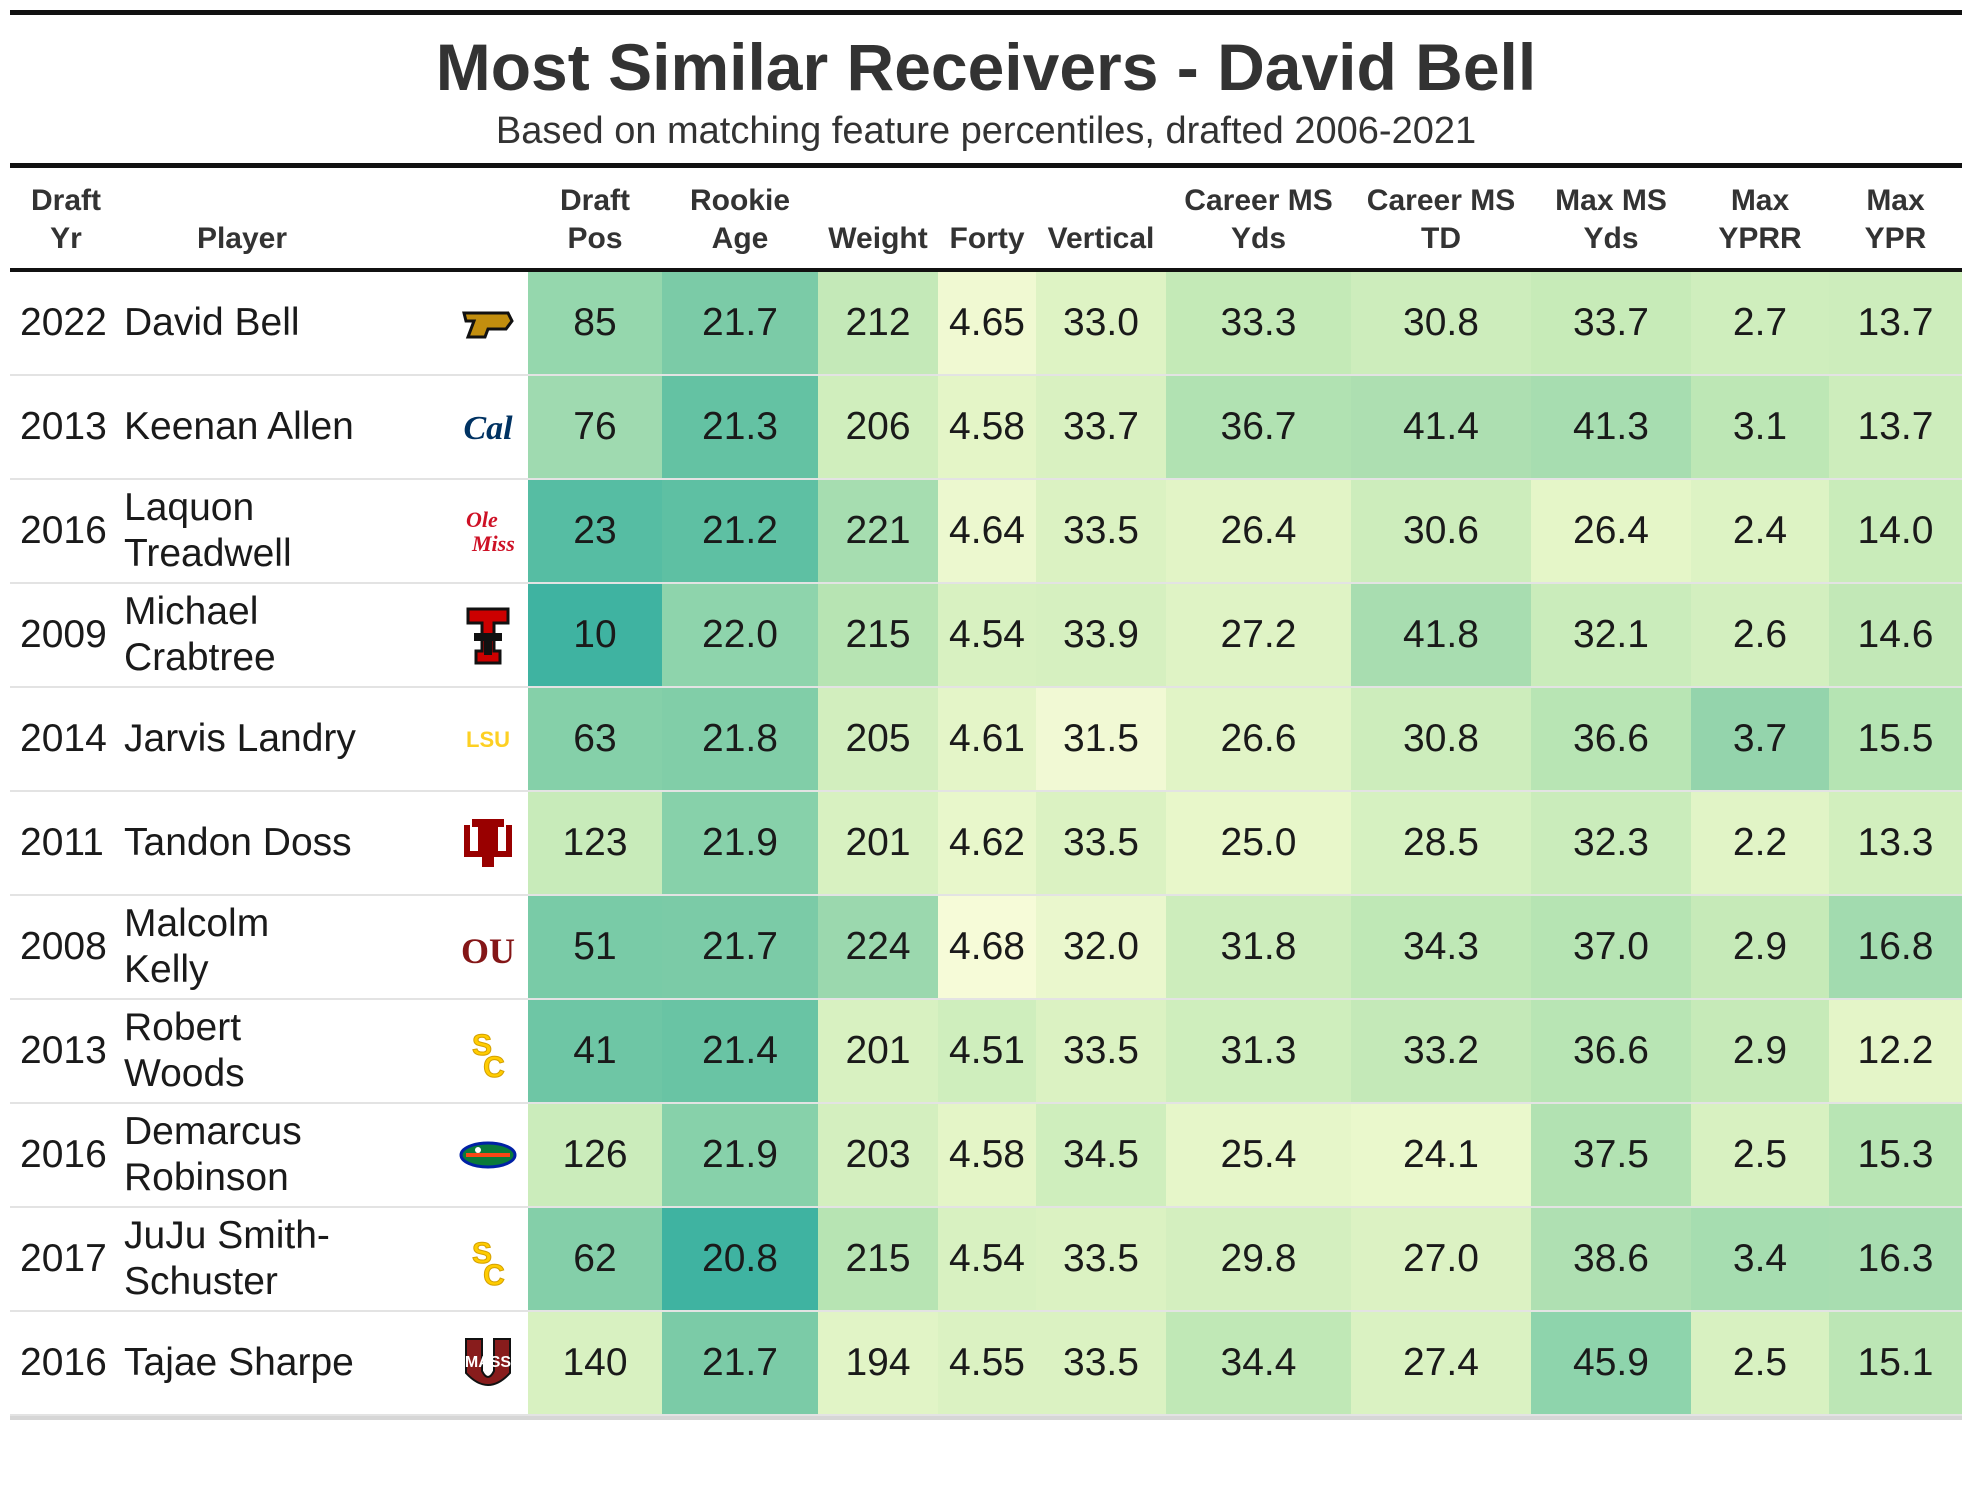 The height and width of the screenshot is (1507, 1972). Describe the element at coordinates (1441, 238) in the screenshot. I see `column-header-line: TD` at that location.